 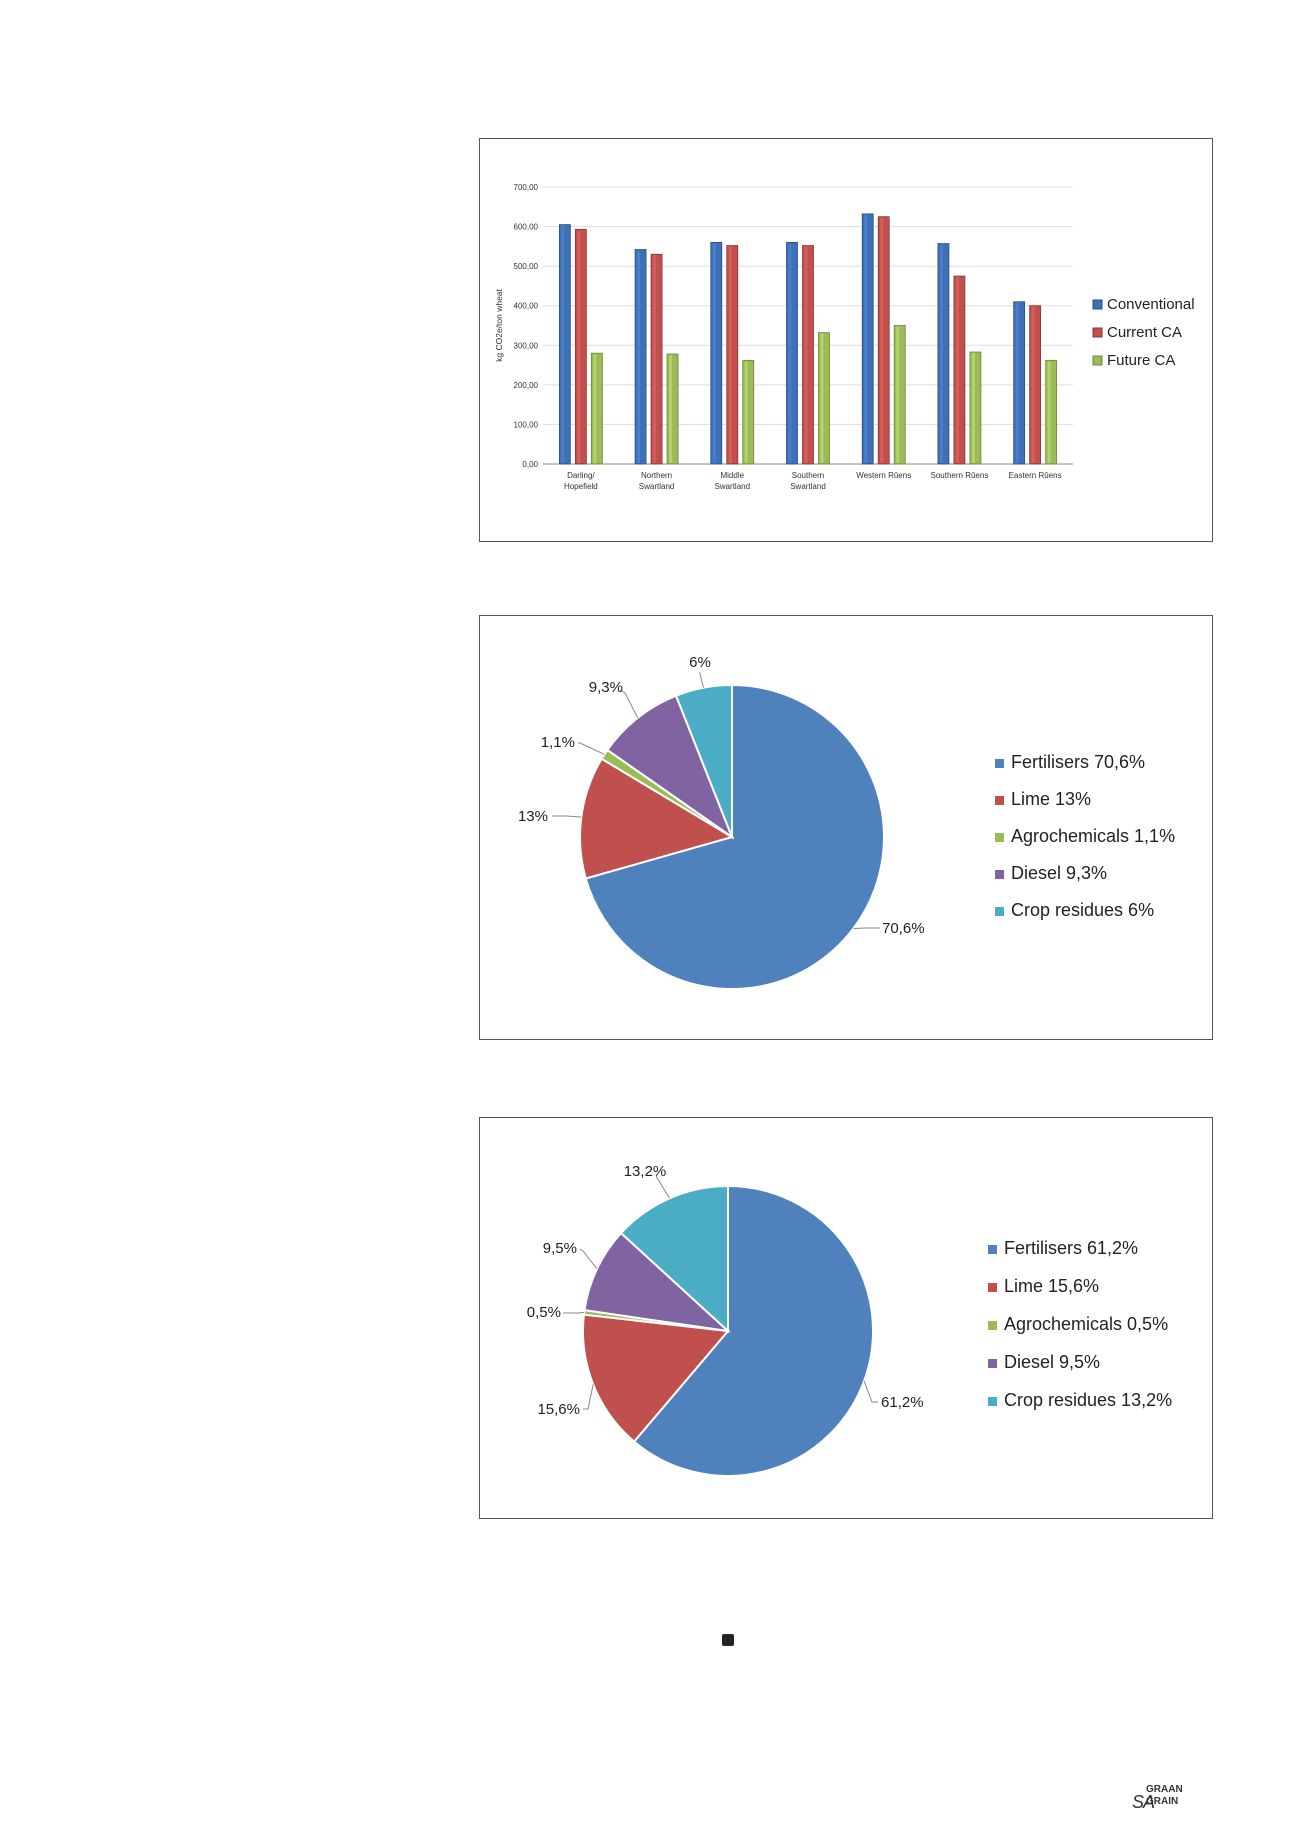 What do you see at coordinates (526, 345) in the screenshot?
I see `y-tick-label: 300,00` at bounding box center [526, 345].